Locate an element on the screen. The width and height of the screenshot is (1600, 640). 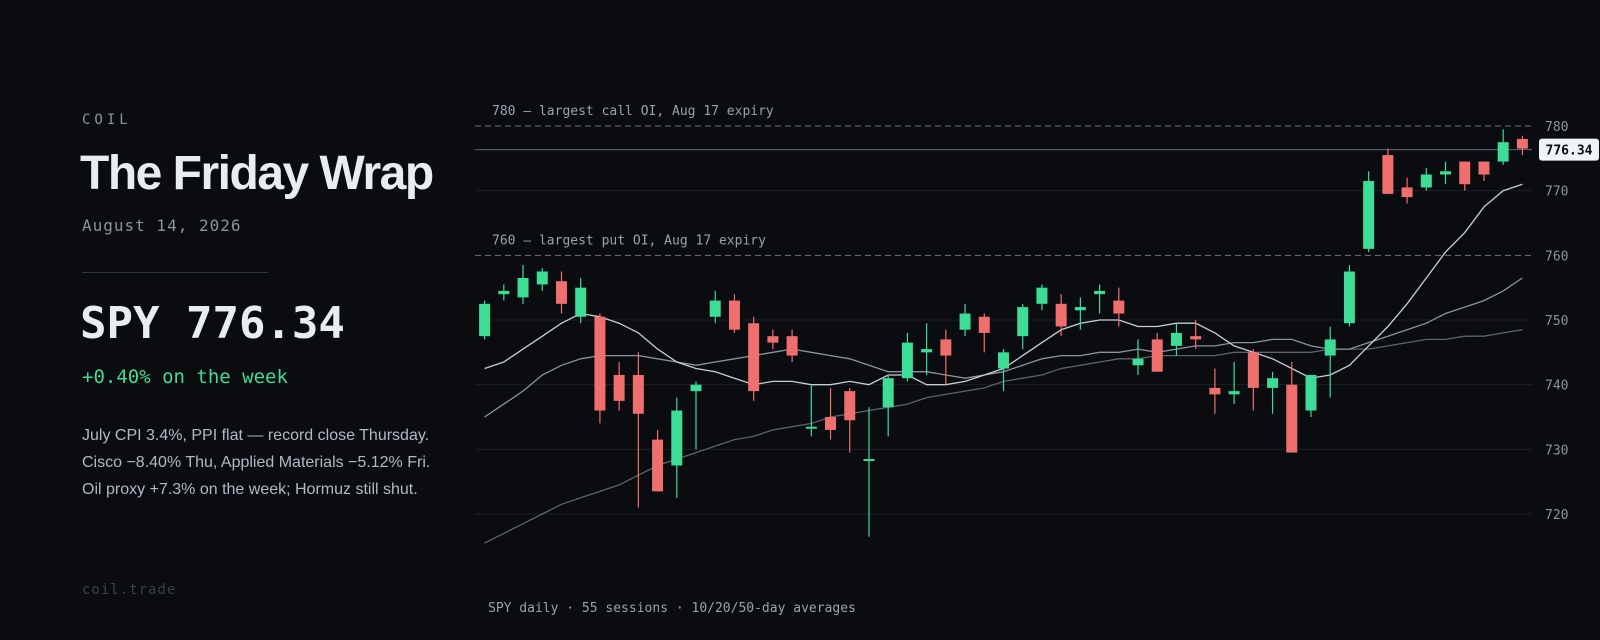
last-price-label: 776.34 is located at coordinates (1569, 151).